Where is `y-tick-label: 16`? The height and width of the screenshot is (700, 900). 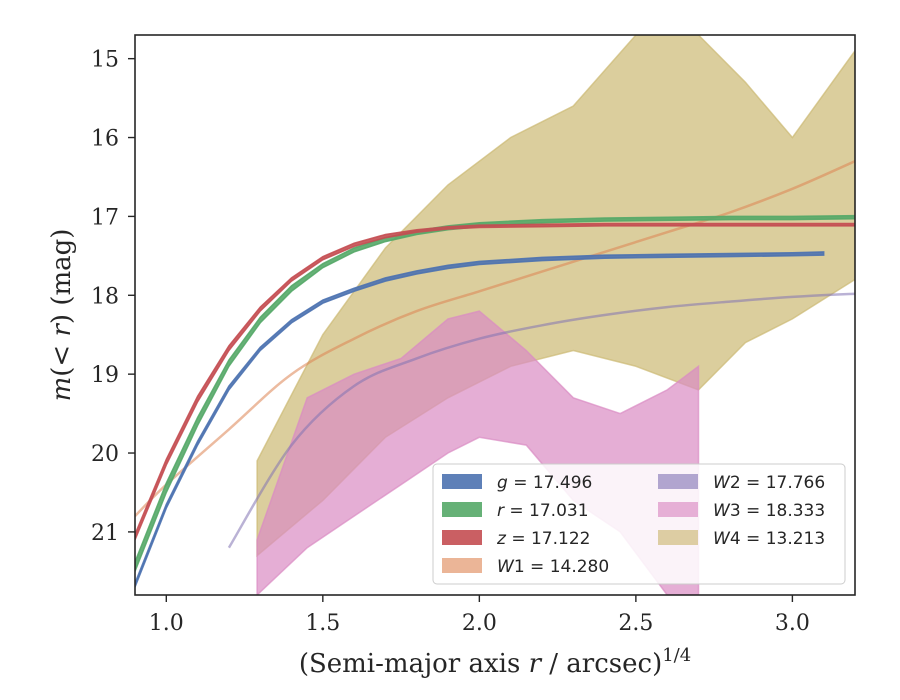 y-tick-label: 16 is located at coordinates (105, 139).